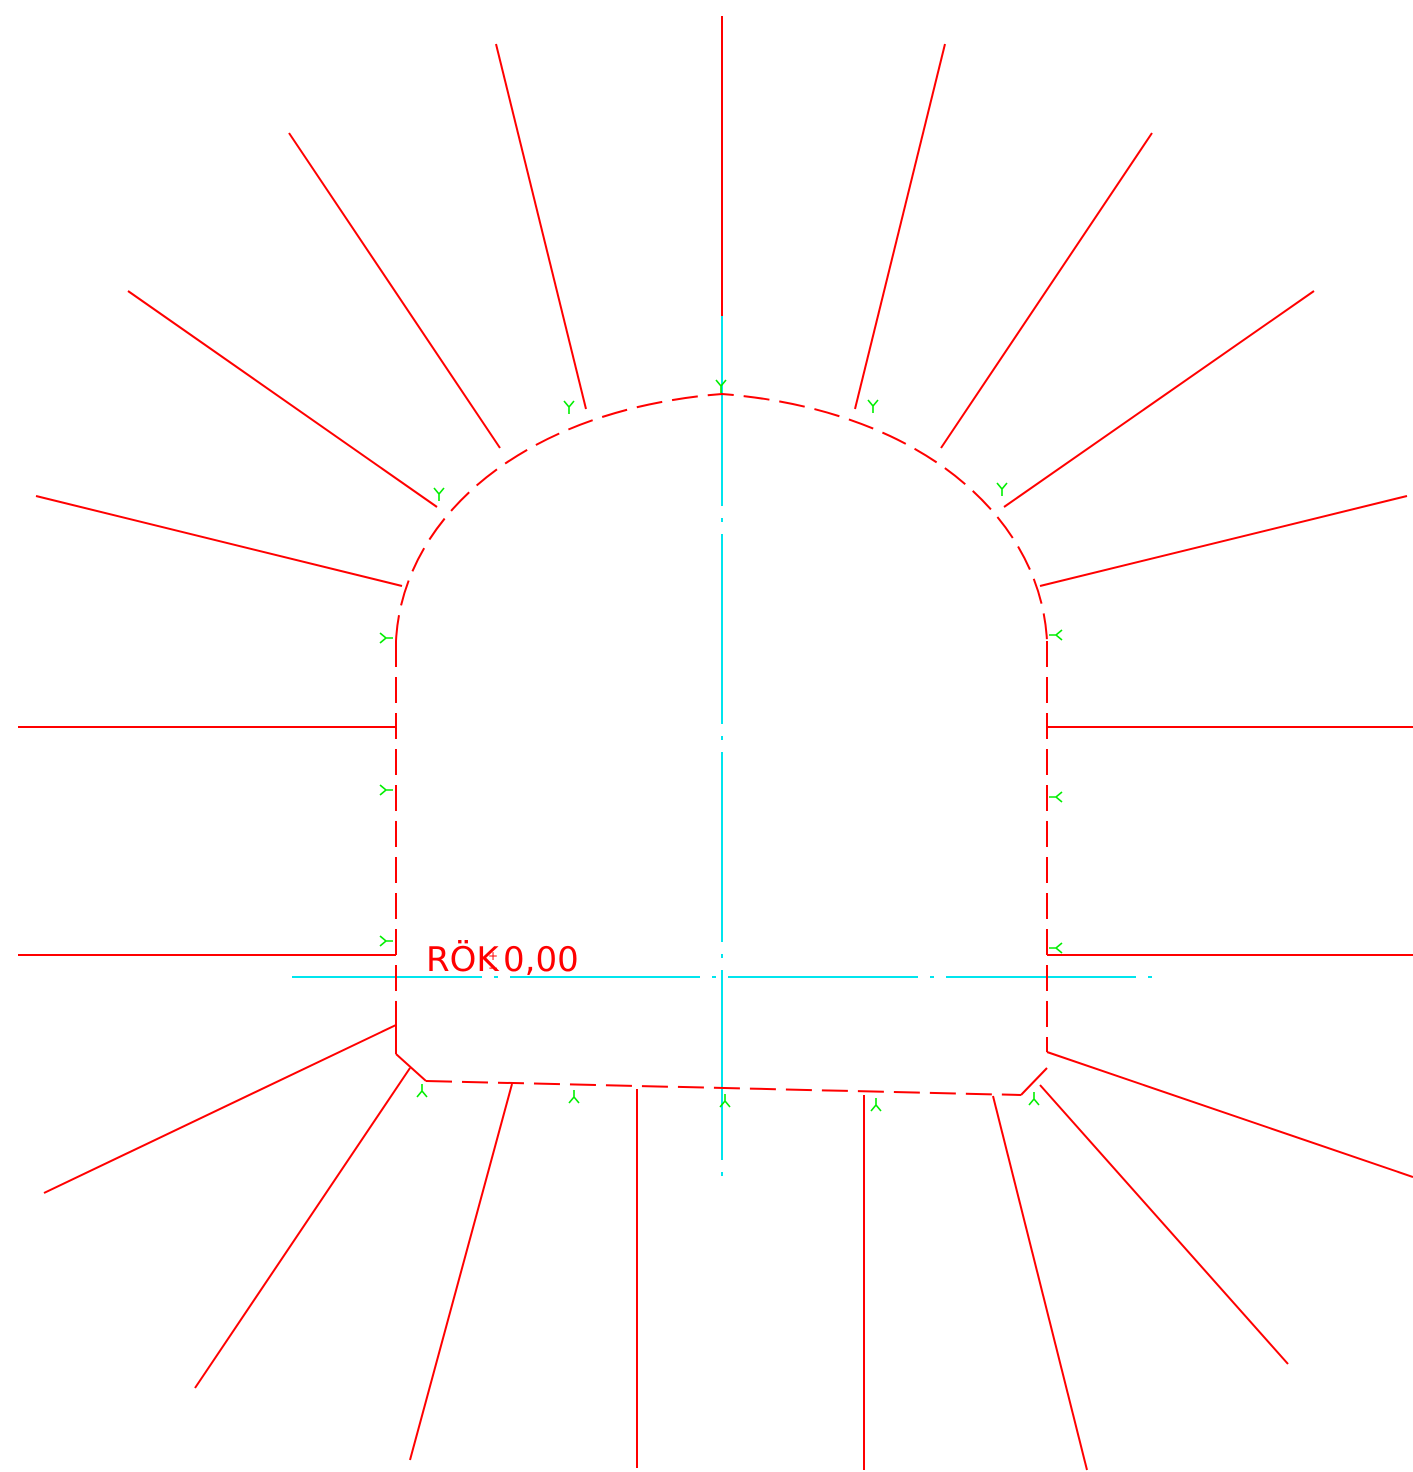 Image resolution: width=1413 pixels, height=1472 pixels. Describe the element at coordinates (502, 959) in the screenshot. I see `elevation-label: RÖK + − 0,00` at that location.